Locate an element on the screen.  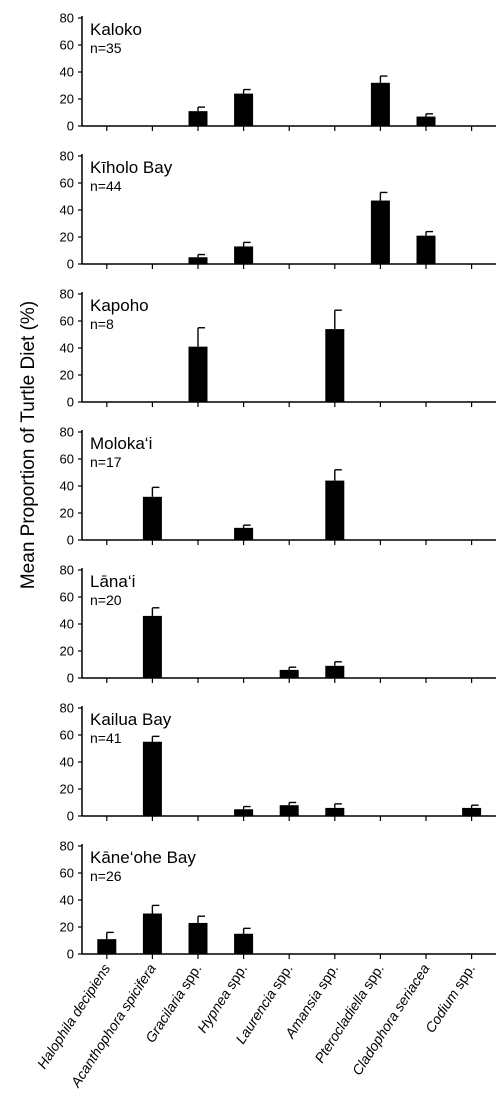
panel-title: Kapoho is located at coordinates (119, 305).